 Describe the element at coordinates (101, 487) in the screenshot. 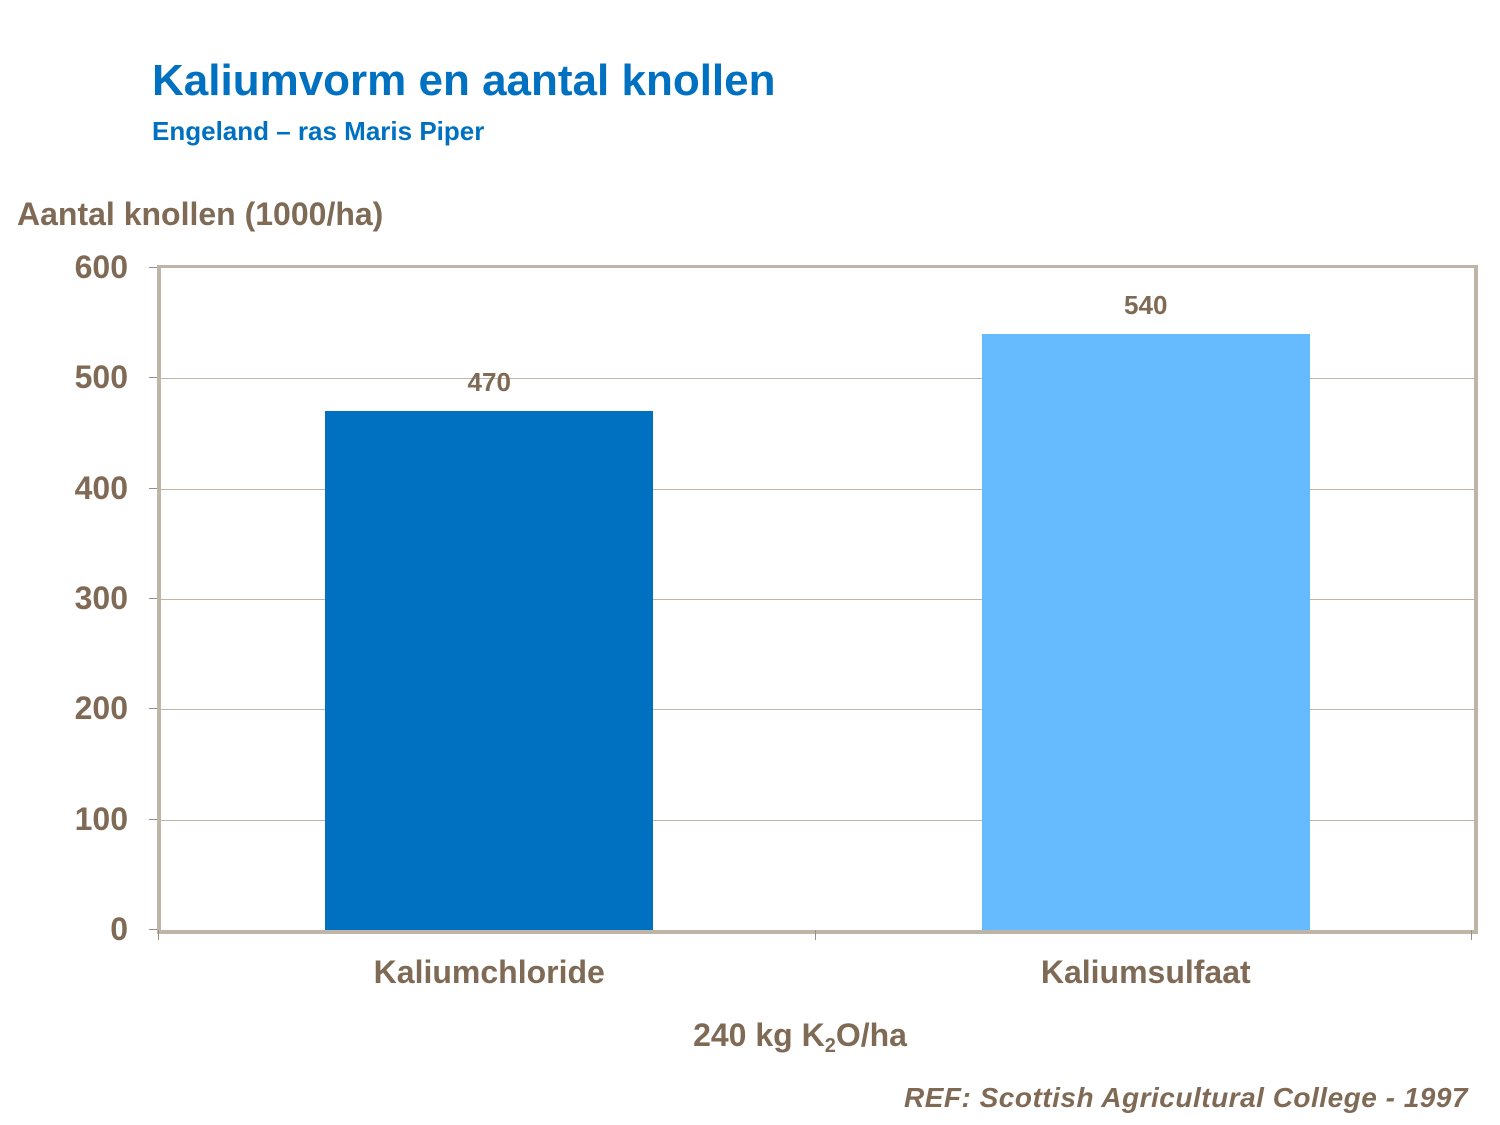

I see `y-tick-label: 400` at that location.